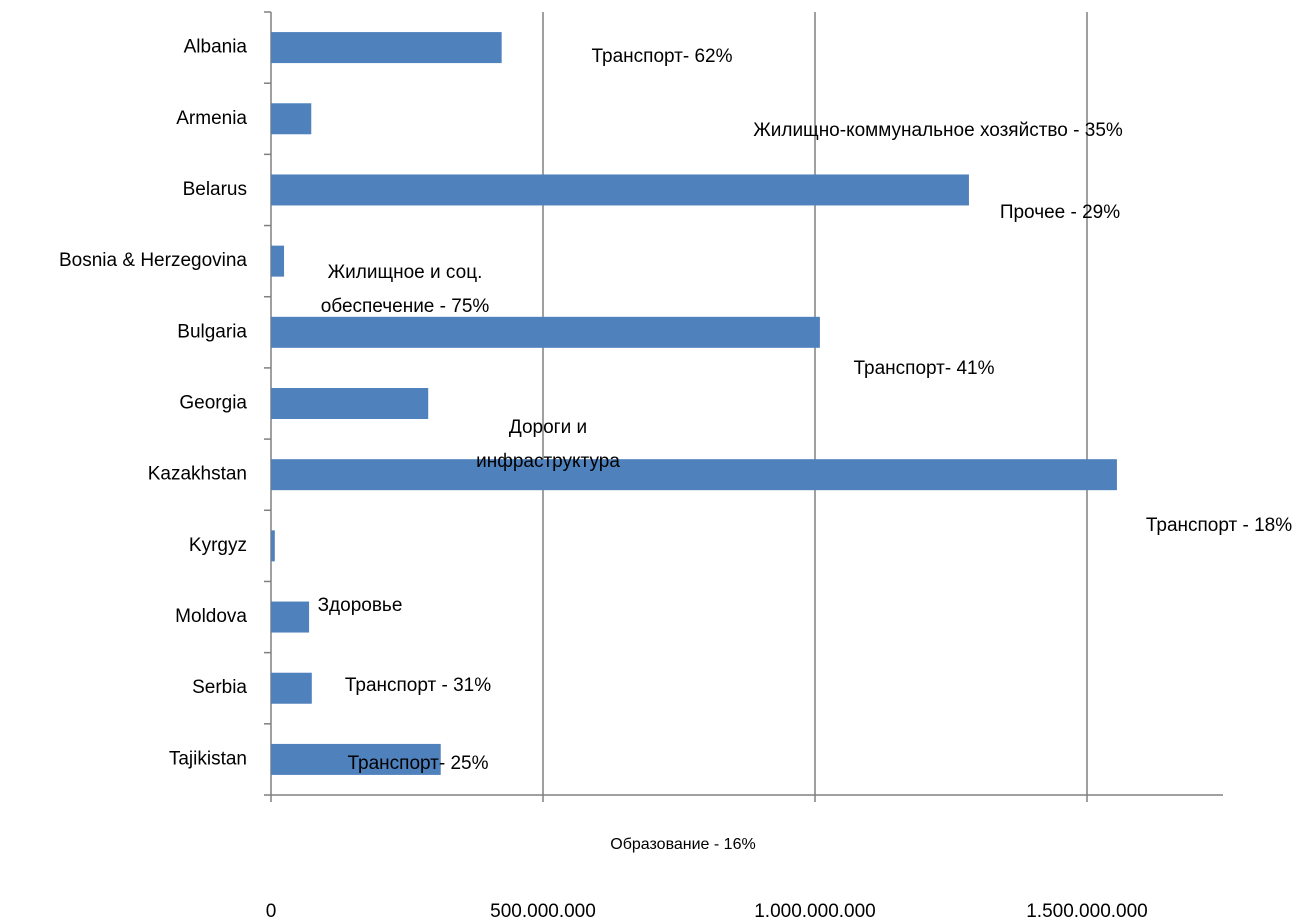 This screenshot has width=1315, height=924. Describe the element at coordinates (216, 47) in the screenshot. I see `y-tick-label: Albania` at that location.